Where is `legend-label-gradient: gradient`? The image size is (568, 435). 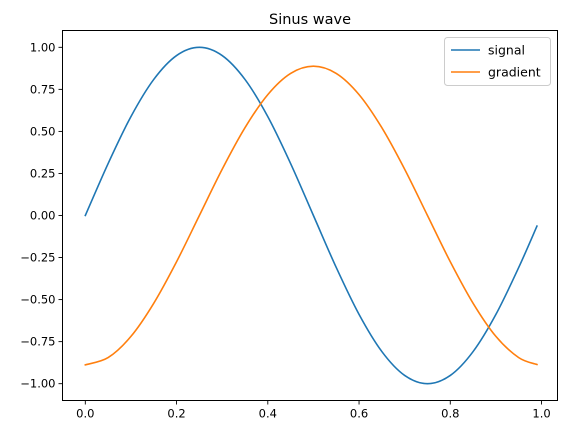
legend-label-gradient: gradient is located at coordinates (514, 72).